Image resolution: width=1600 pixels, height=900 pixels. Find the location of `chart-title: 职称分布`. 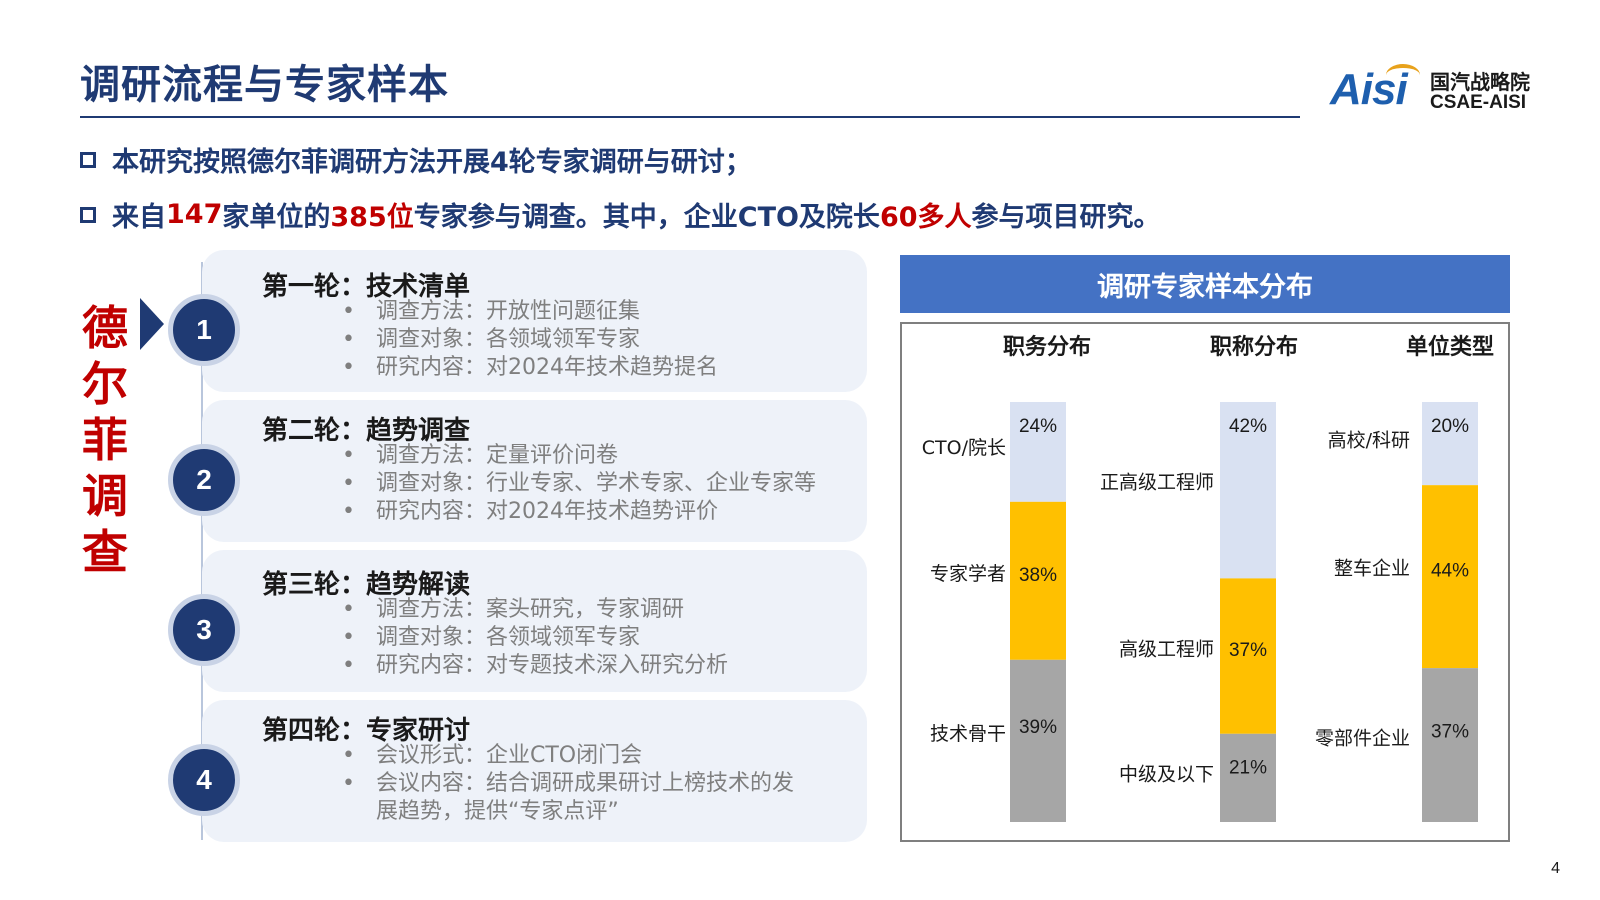

chart-title: 职称分布 is located at coordinates (1254, 347).